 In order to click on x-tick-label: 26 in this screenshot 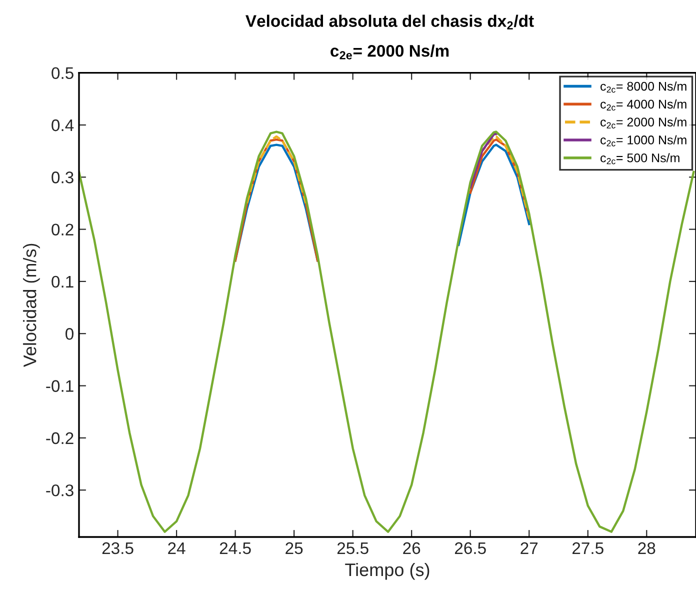, I will do `click(411, 548)`.